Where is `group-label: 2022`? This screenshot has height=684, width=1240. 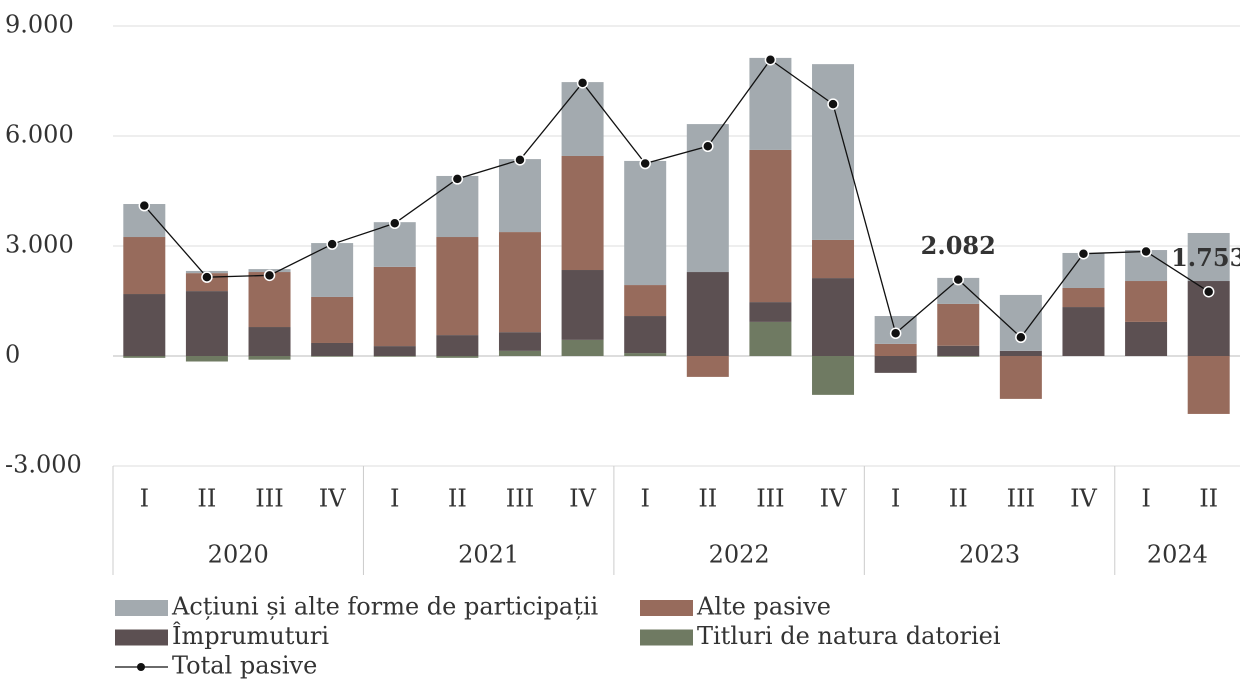
group-label: 2022 is located at coordinates (739, 555).